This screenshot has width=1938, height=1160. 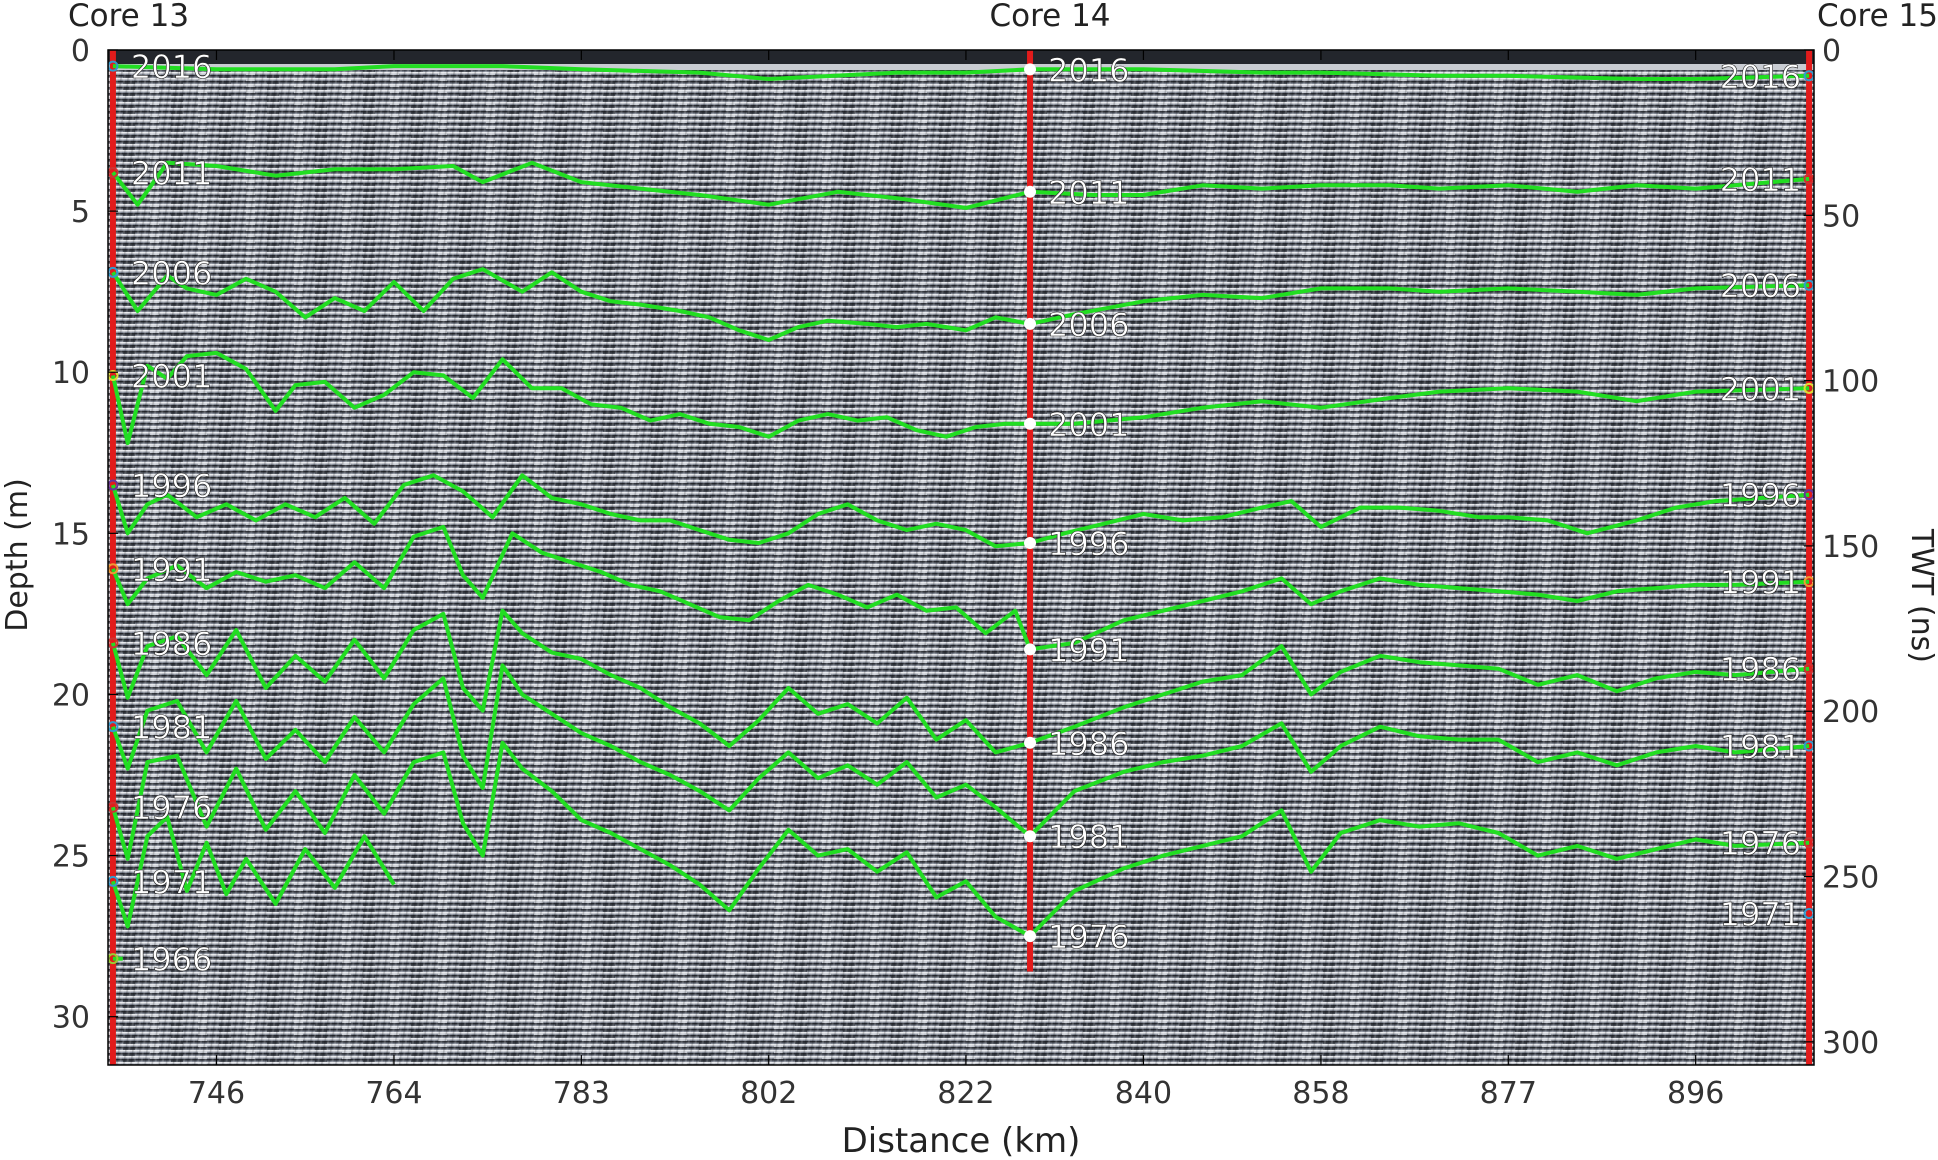 What do you see at coordinates (1921, 595) in the screenshot?
I see `y2-axis-label: TWT (ns)` at bounding box center [1921, 595].